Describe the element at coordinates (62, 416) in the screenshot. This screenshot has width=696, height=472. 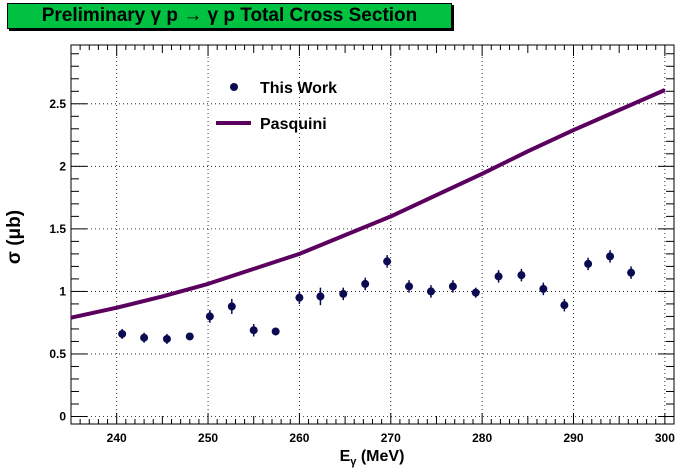
I see `y-tick-label: 0` at that location.